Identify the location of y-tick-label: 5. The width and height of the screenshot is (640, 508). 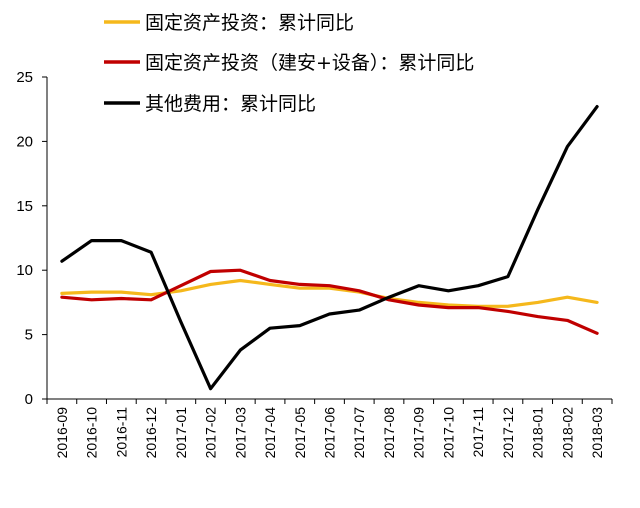
(29, 335).